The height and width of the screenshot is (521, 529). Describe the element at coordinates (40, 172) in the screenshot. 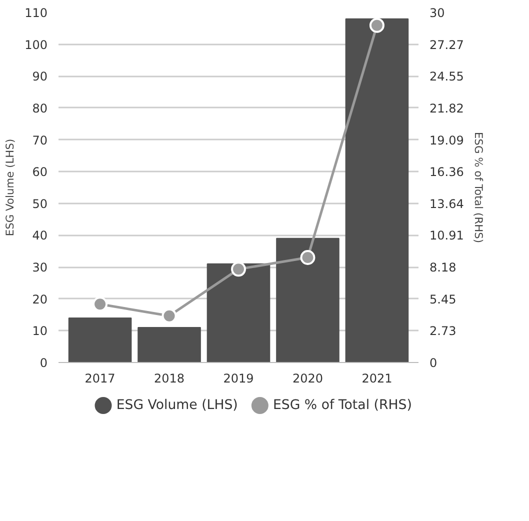

I see `y-tick-label: 60` at that location.